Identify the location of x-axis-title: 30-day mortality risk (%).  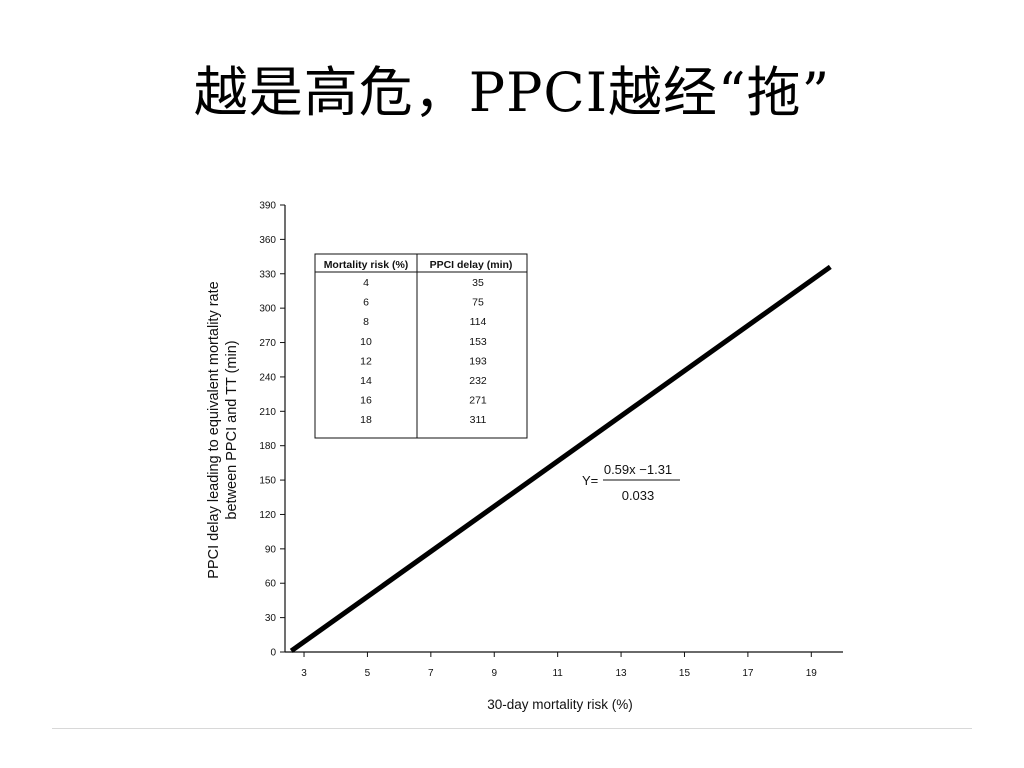
(560, 704).